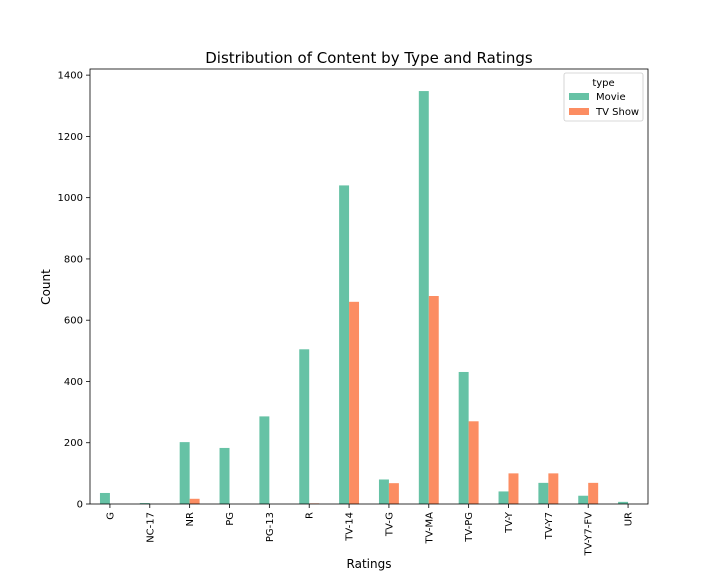 The width and height of the screenshot is (720, 576). I want to click on bar-tv-show-tv-y7-fv, so click(593, 493).